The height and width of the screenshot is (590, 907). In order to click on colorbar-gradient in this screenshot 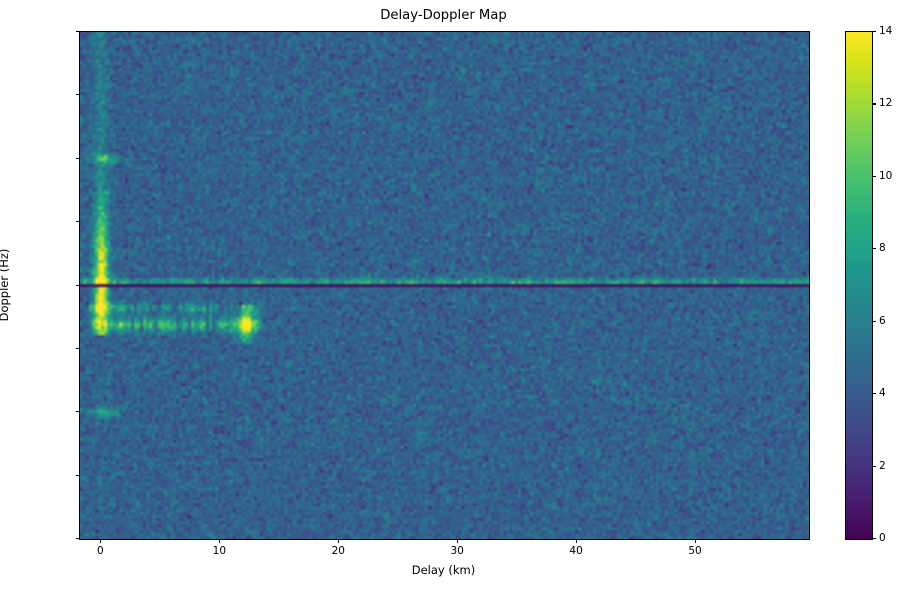, I will do `click(859, 285)`.